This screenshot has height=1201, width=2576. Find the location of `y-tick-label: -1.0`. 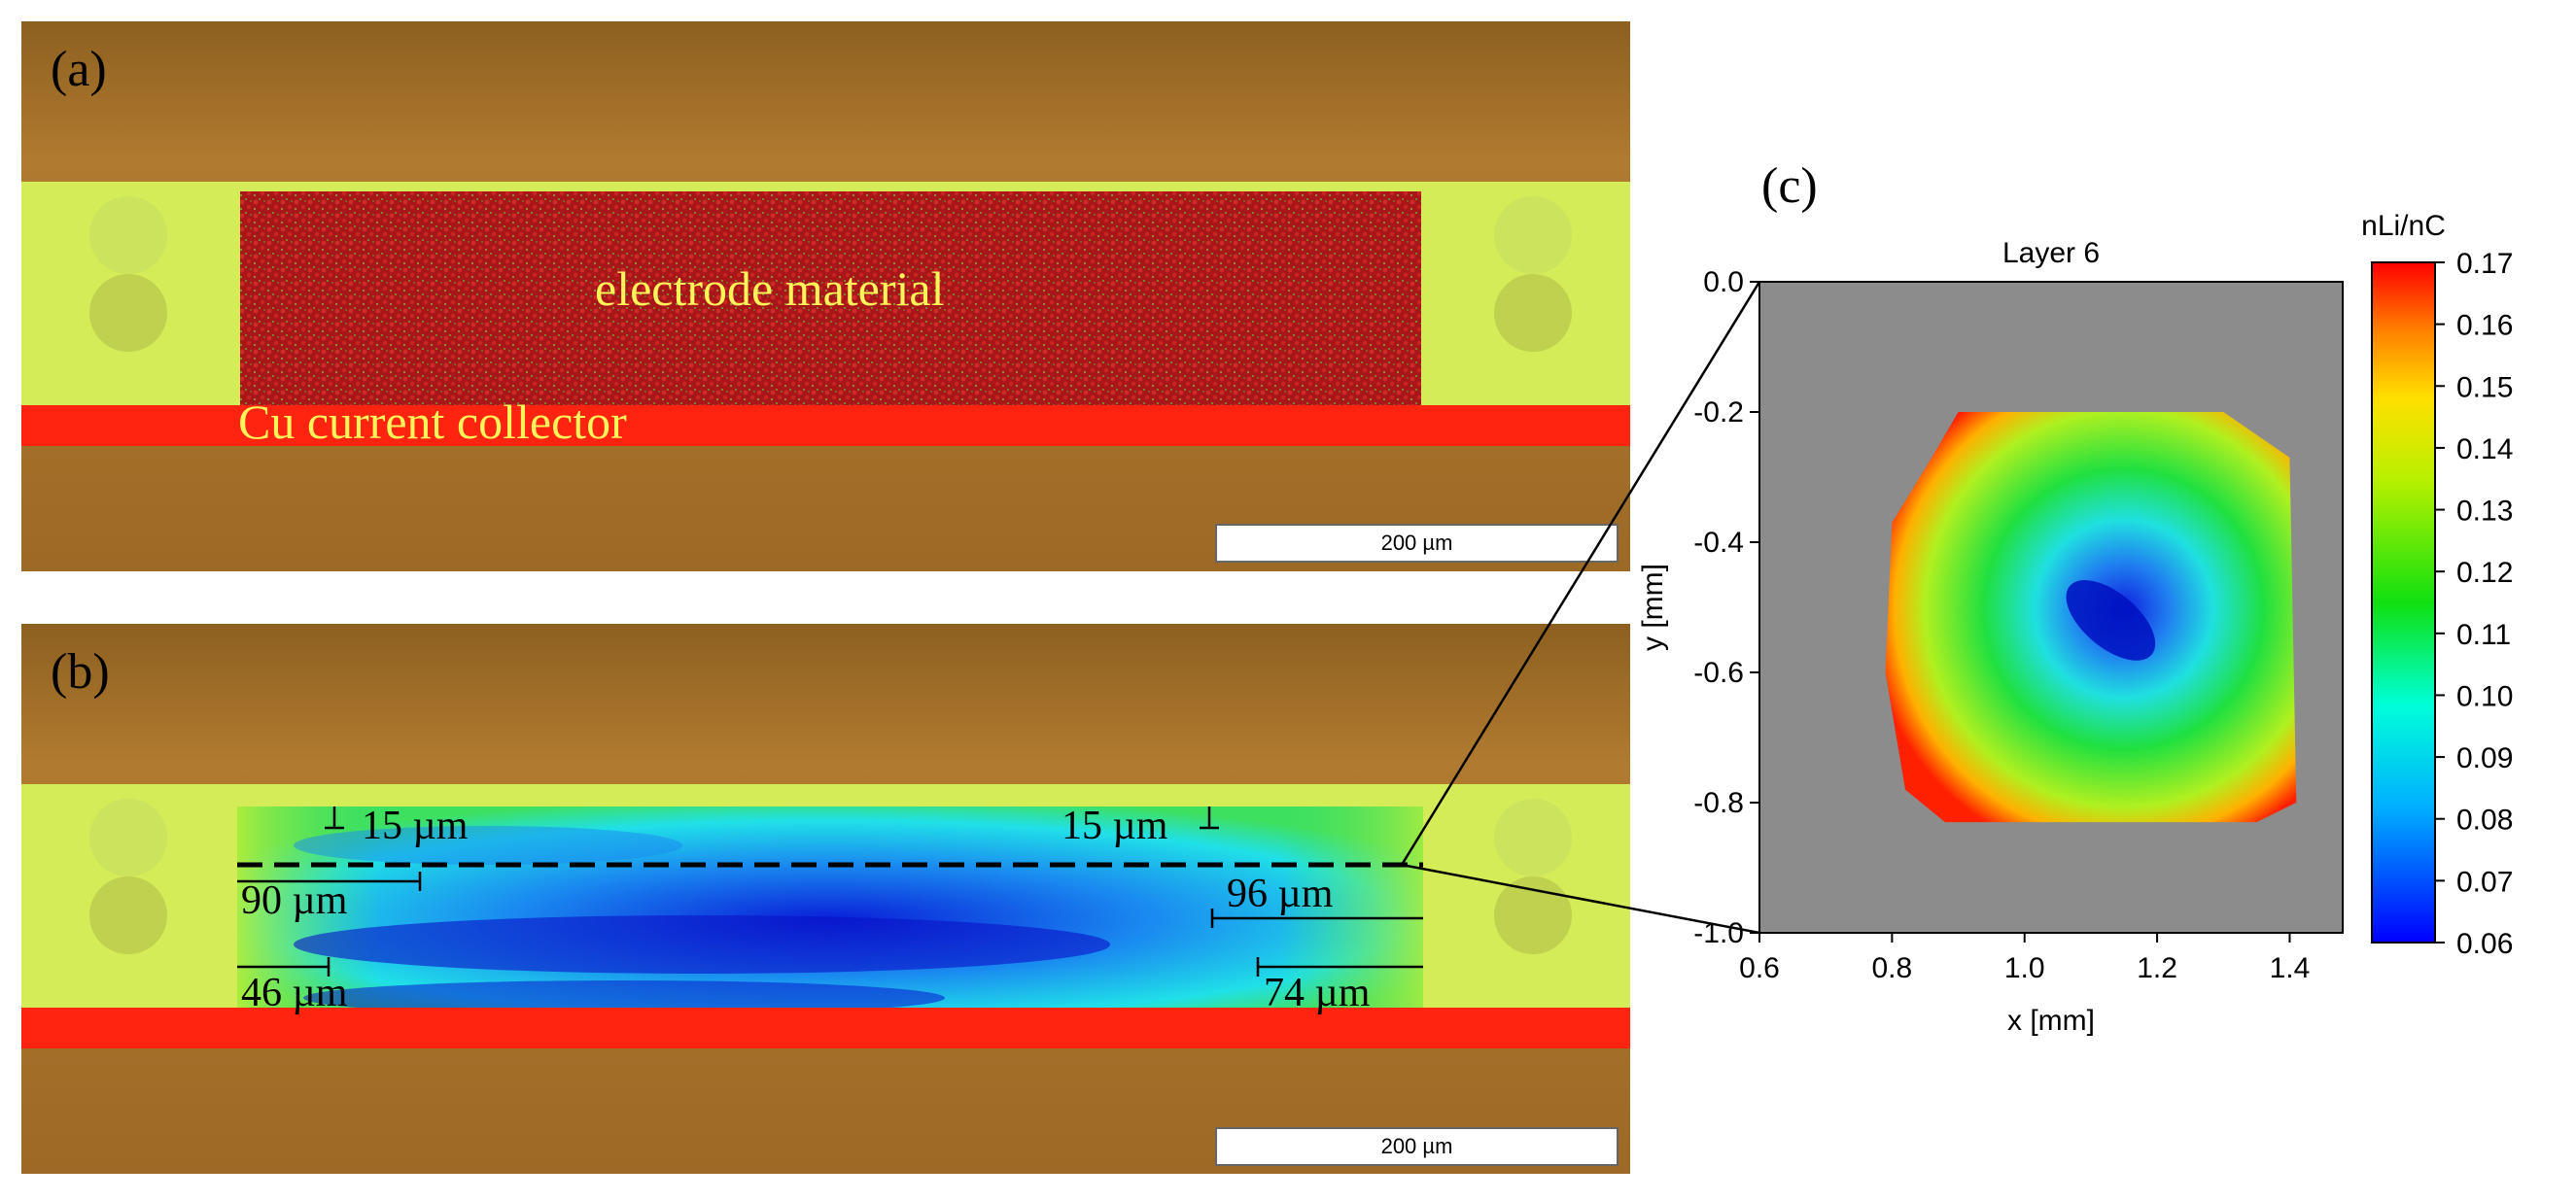

y-tick-label: -1.0 is located at coordinates (1719, 933).